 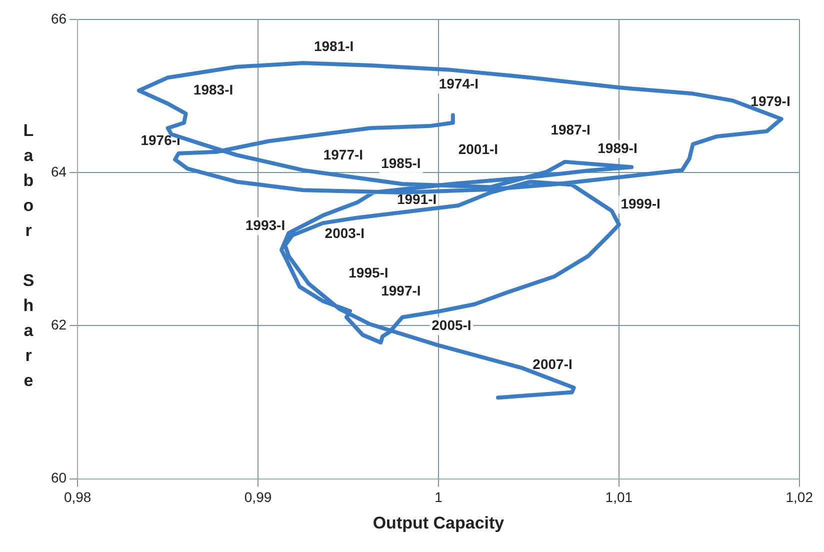 What do you see at coordinates (28, 258) in the screenshot?
I see `y-axis-title: Labor Share` at bounding box center [28, 258].